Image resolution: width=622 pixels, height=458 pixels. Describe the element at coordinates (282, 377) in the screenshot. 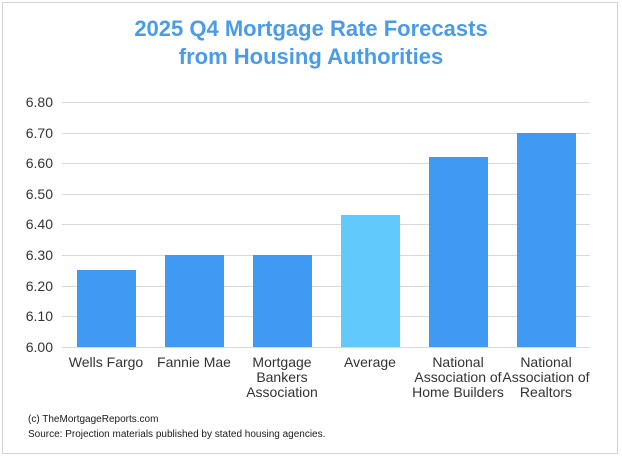

I see `x-label-mortgage-bankers-association: Mortgage Bankers Association` at that location.